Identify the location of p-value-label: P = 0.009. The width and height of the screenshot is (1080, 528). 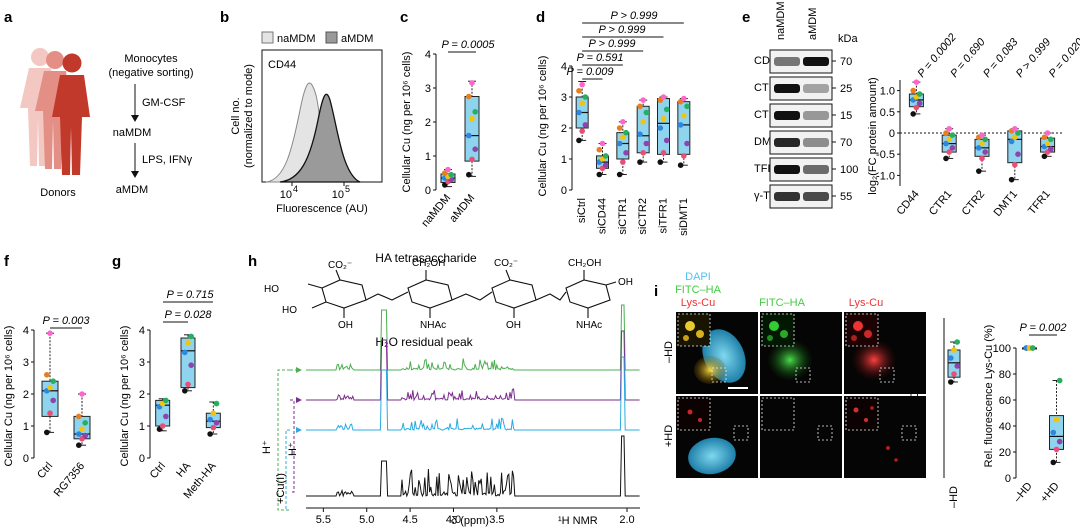
(590, 72).